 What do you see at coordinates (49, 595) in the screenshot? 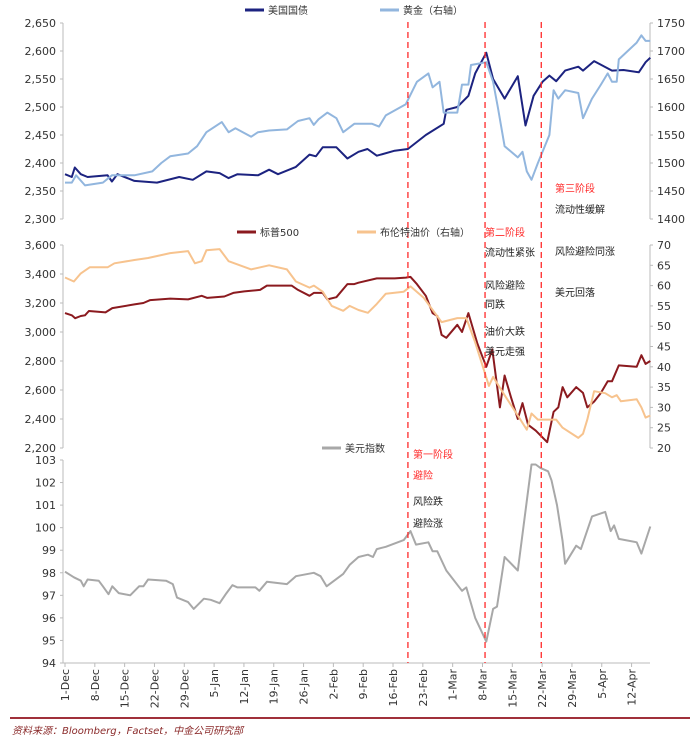
I see `y-tick-label-left: 97` at bounding box center [49, 595].